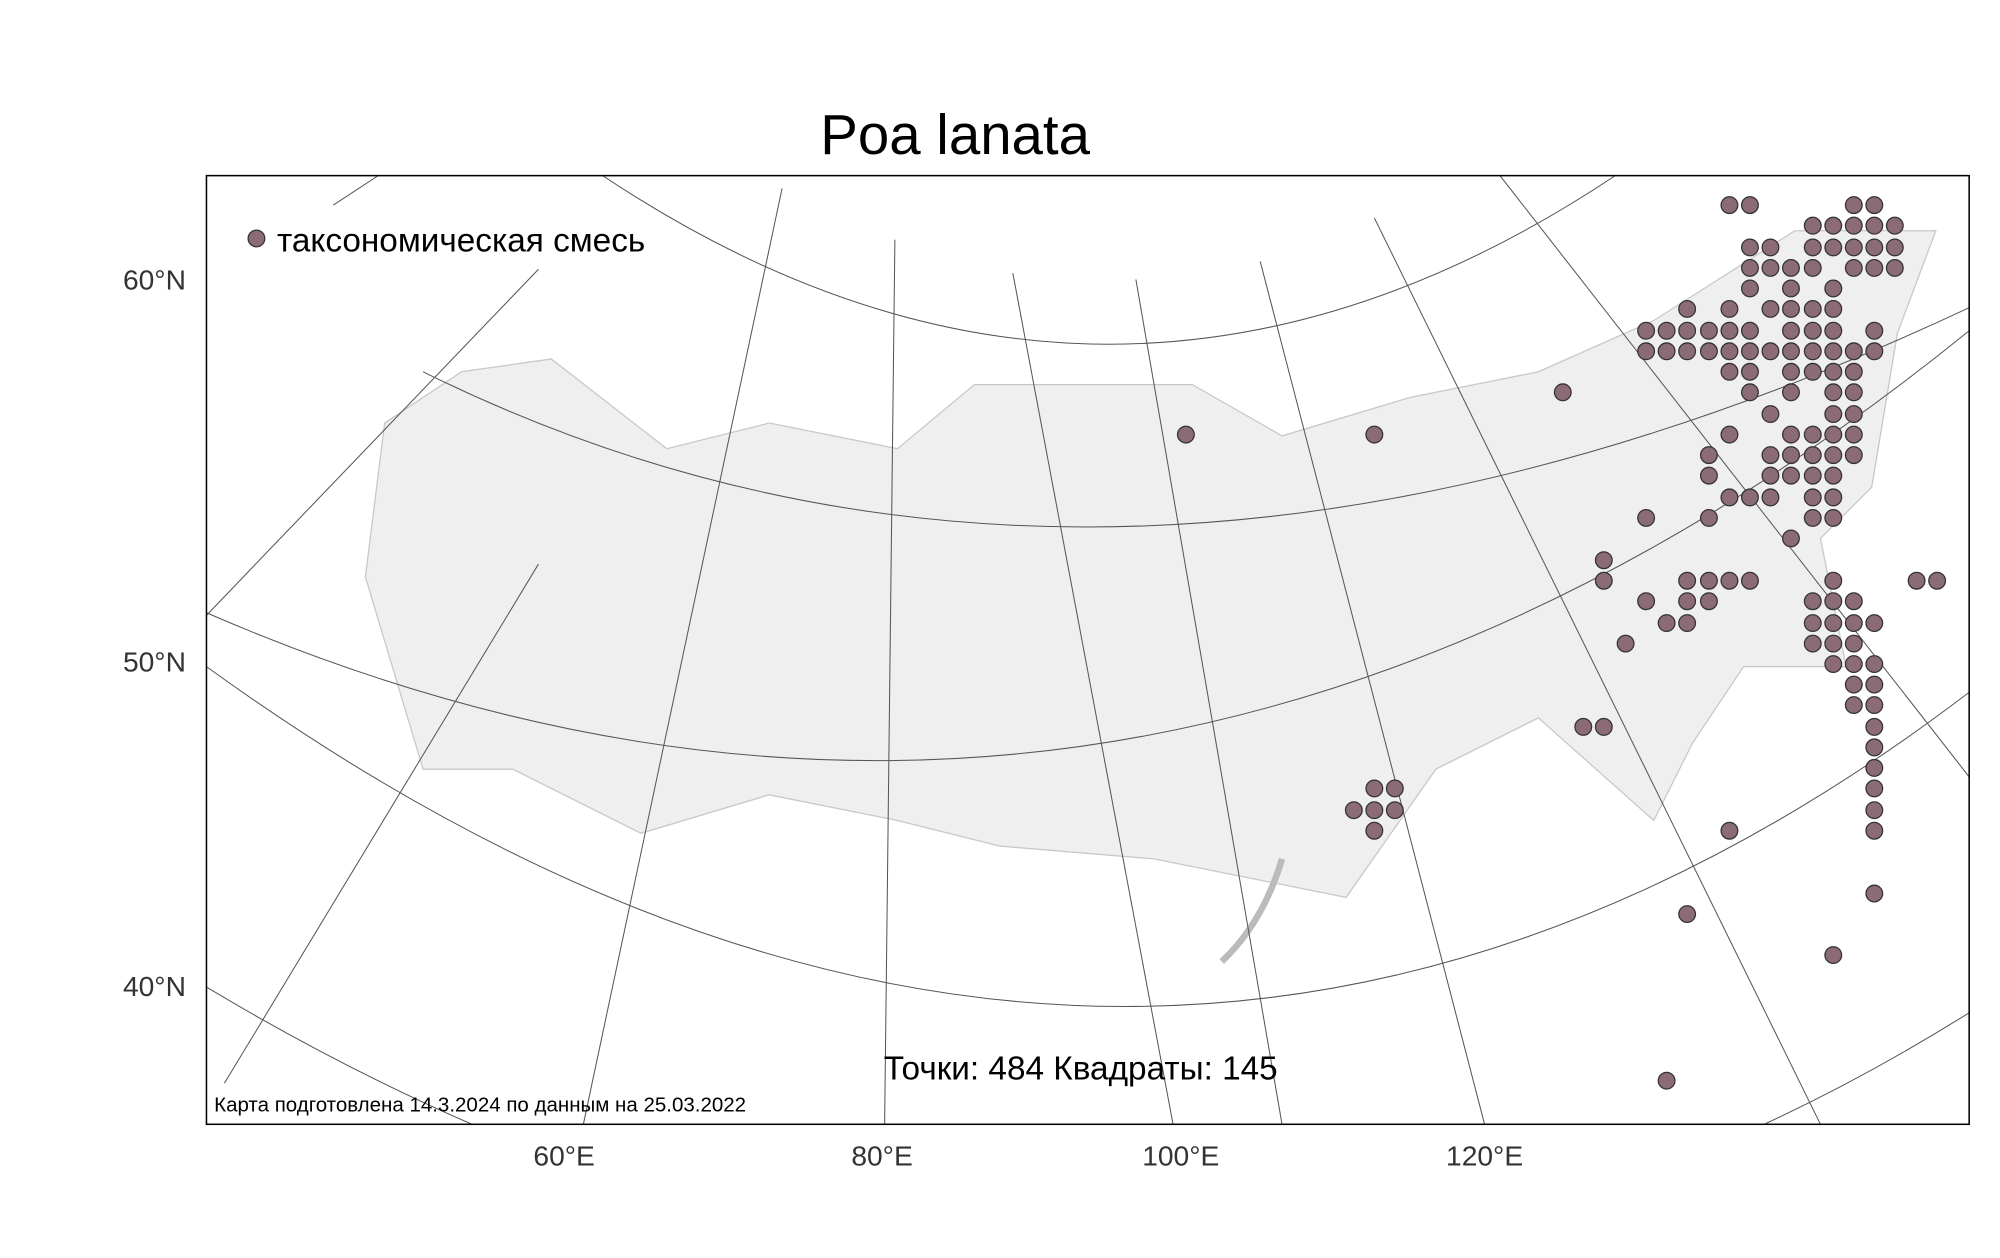  Describe the element at coordinates (1081, 1068) in the screenshot. I see `stats-label: Точки: 484 Квадраты: 145` at that location.